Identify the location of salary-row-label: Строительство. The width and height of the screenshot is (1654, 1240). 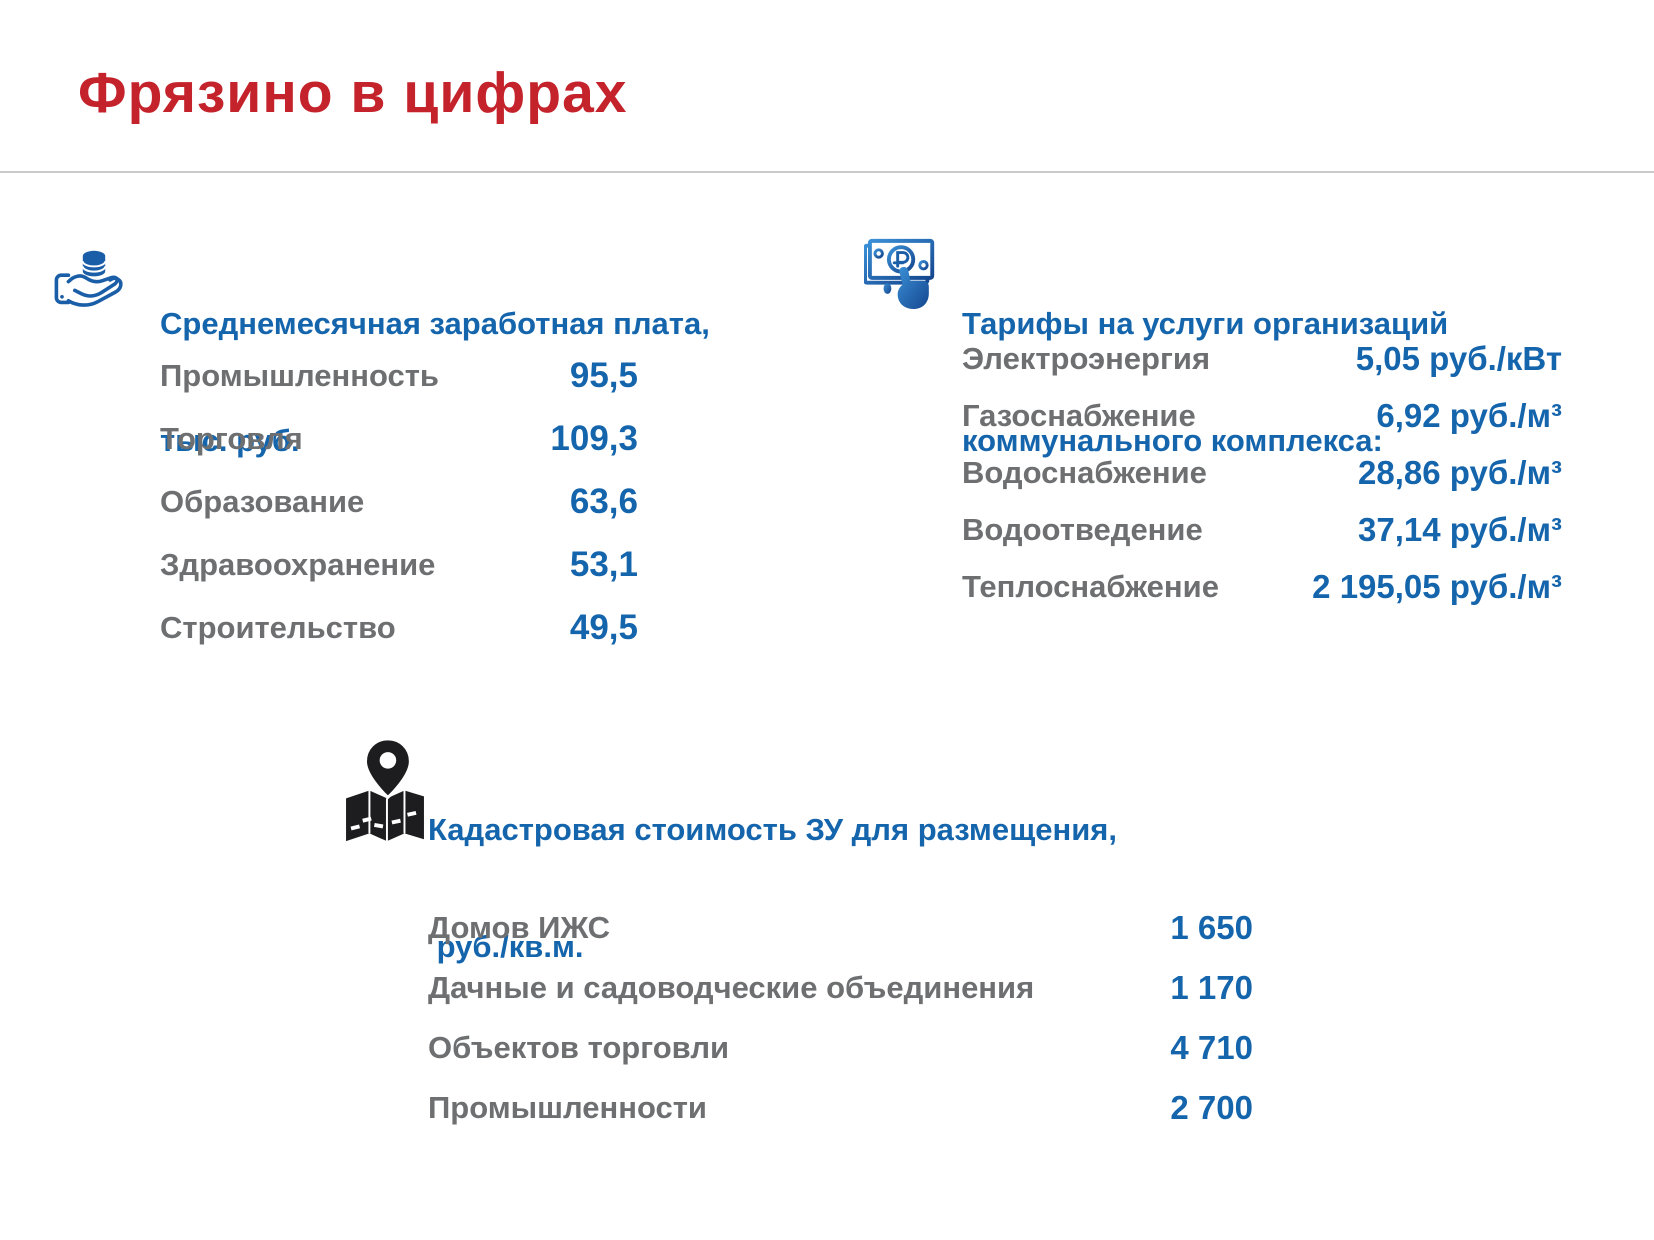
(278, 627).